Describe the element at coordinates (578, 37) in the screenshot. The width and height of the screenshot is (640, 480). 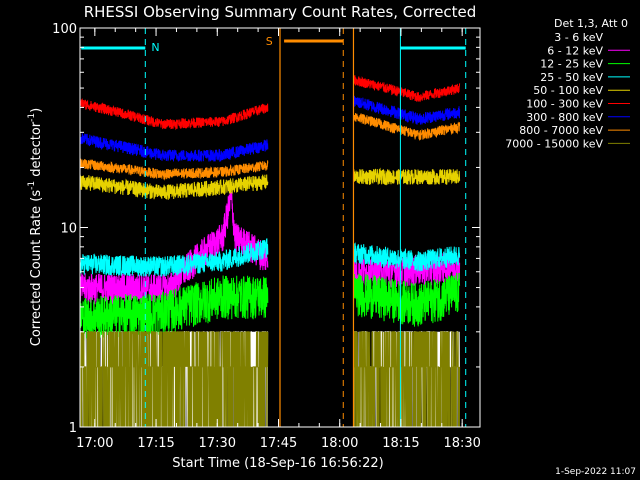
I see `legend-label-0: 3 - 6 keV` at that location.